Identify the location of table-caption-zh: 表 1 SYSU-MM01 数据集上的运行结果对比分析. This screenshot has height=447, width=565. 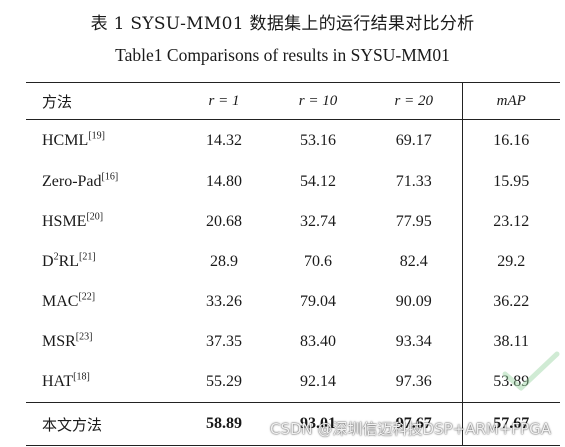
(282, 24).